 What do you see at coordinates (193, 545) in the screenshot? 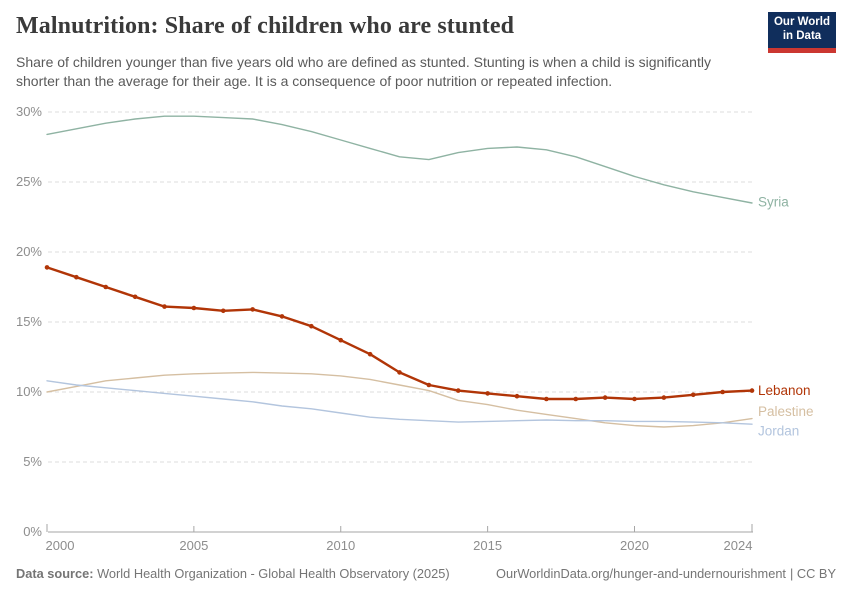
I see `x-axis-tick-label: 2005` at bounding box center [193, 545].